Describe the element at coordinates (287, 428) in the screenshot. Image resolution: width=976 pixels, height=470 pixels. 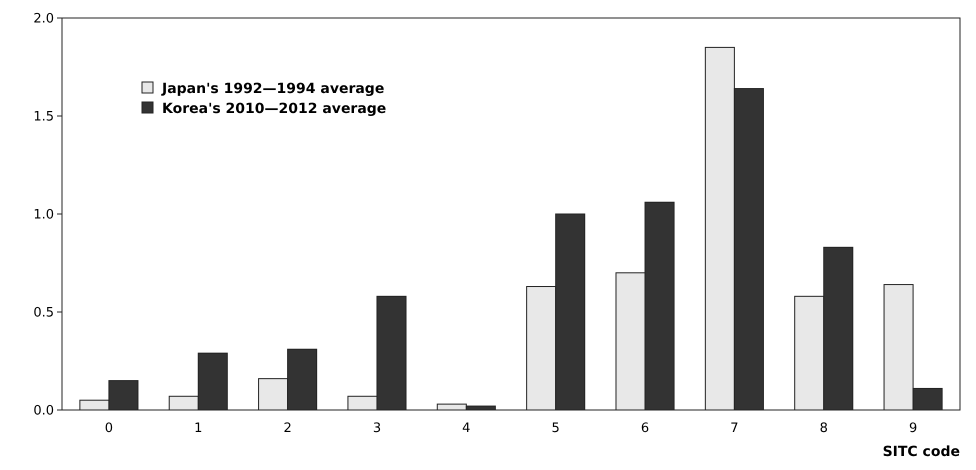
I see `x-tick-label: 2` at that location.